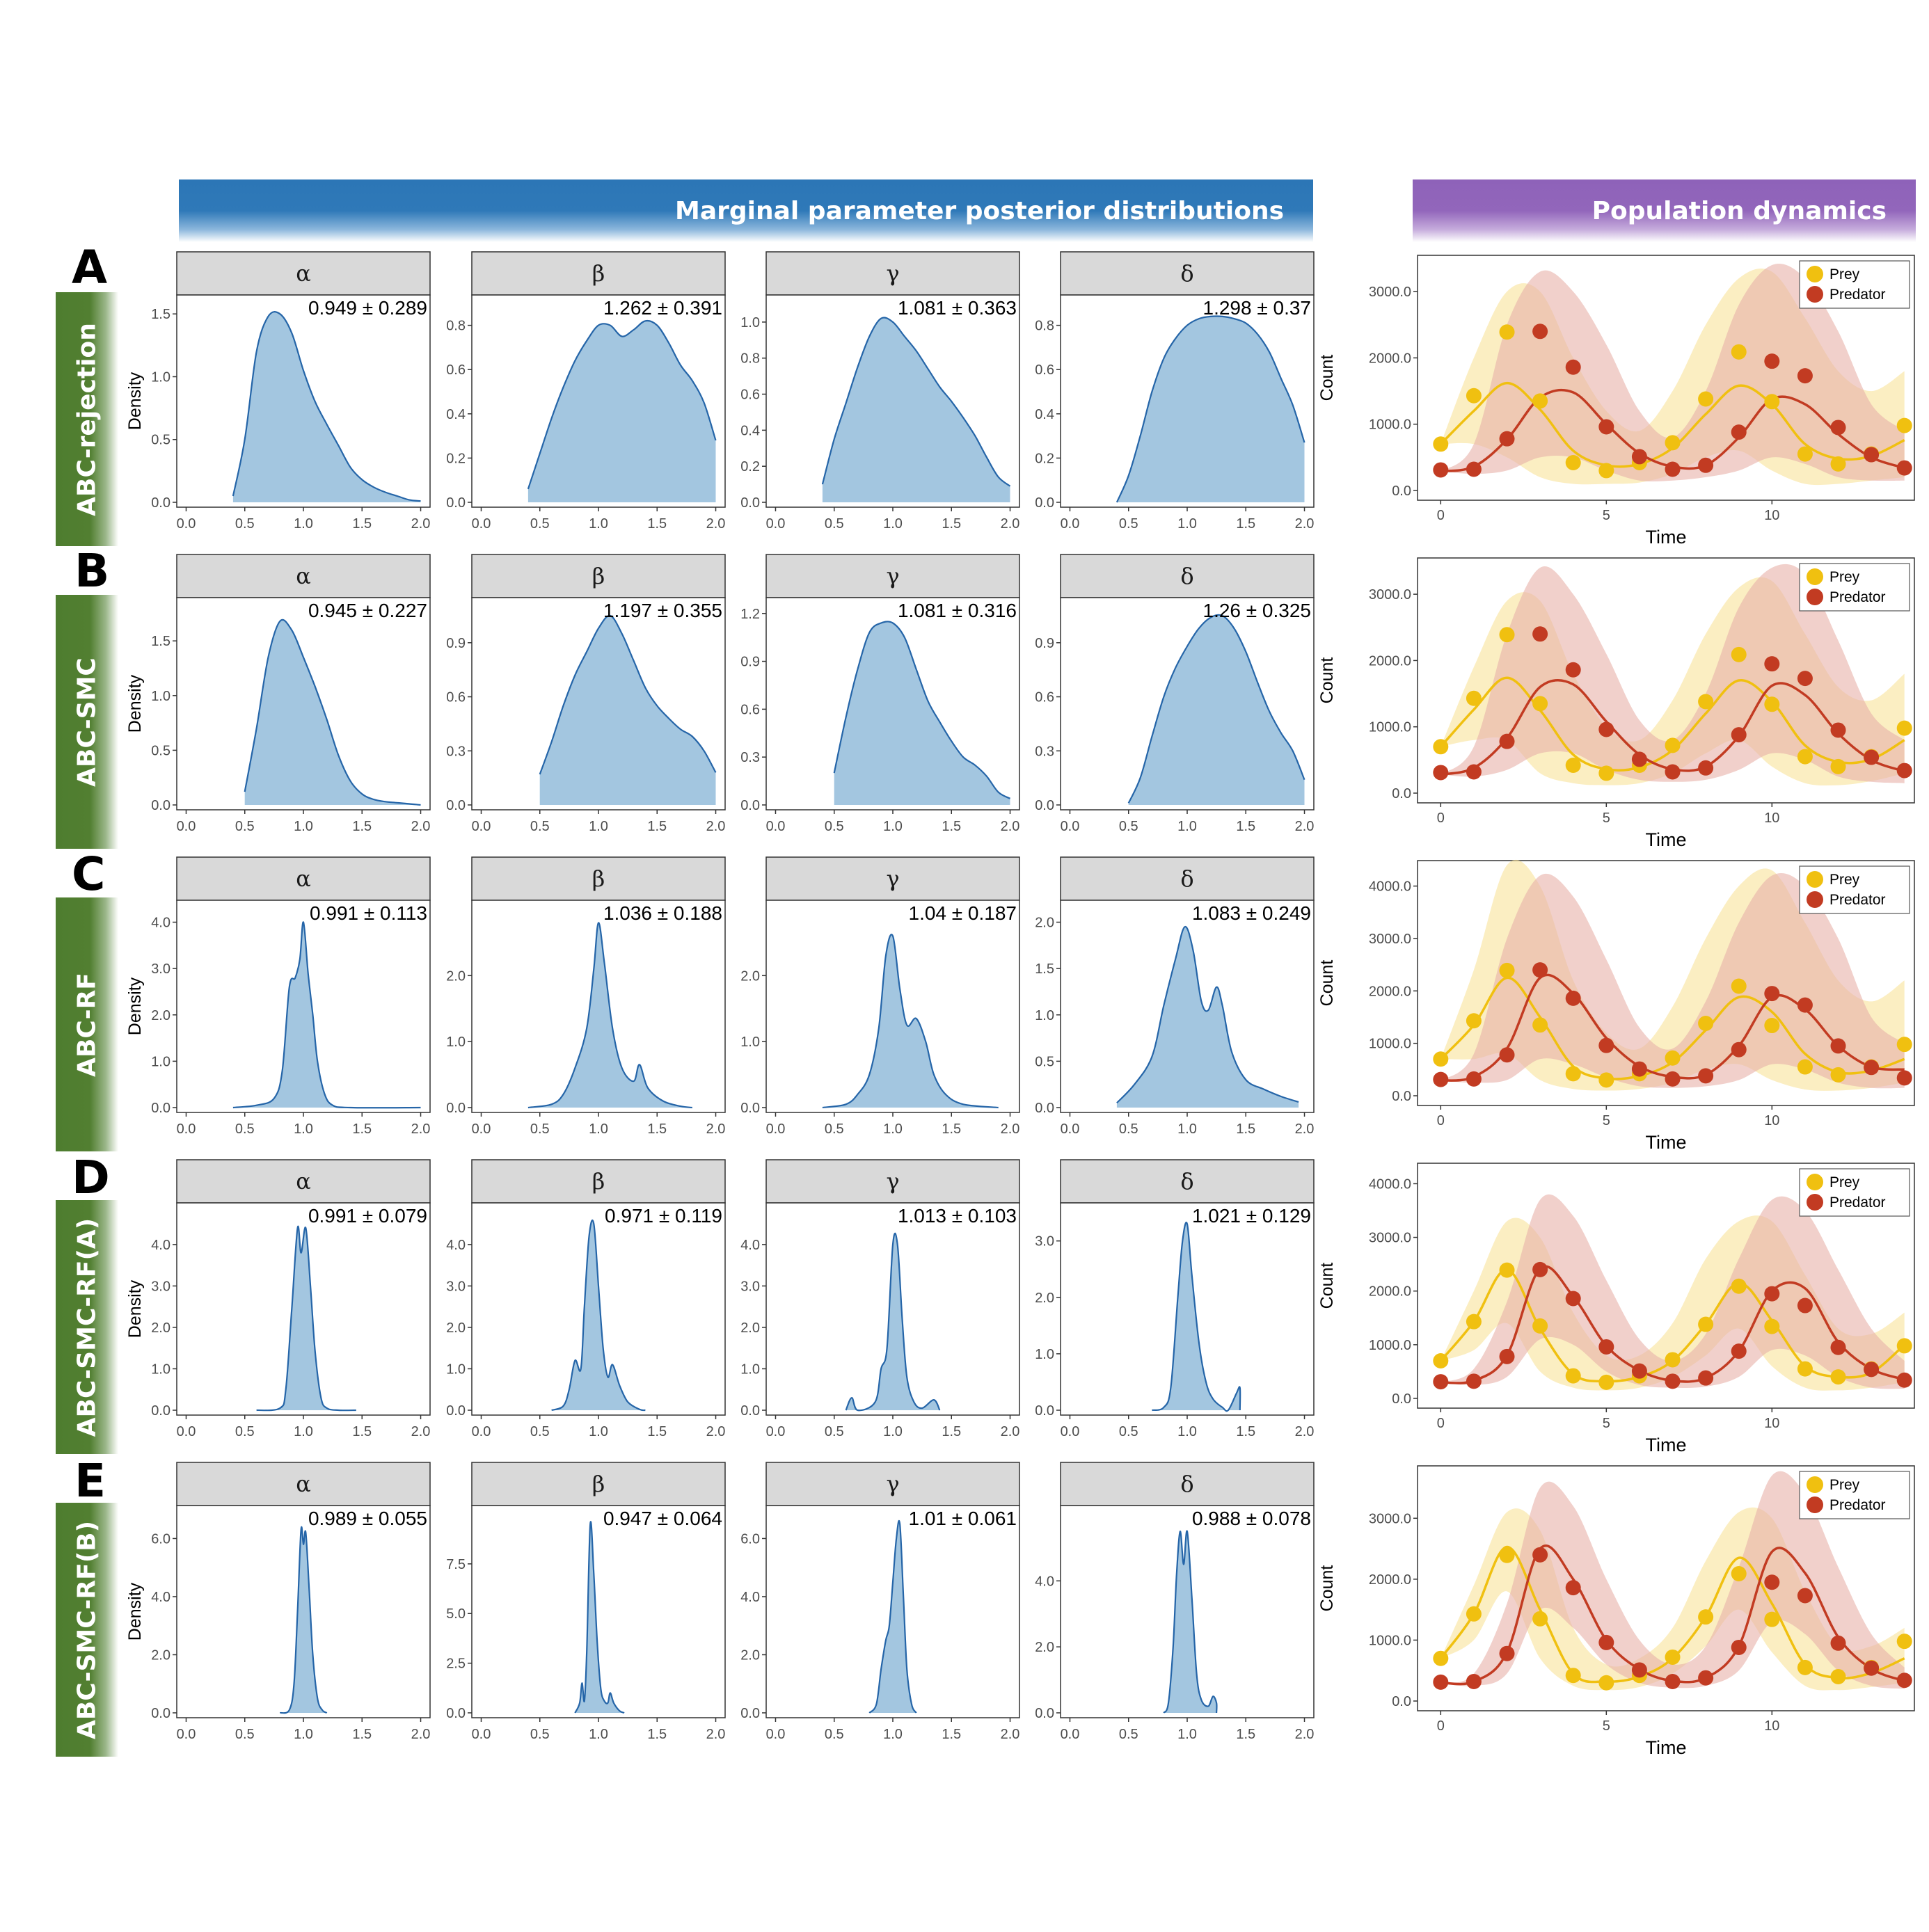 The width and height of the screenshot is (1929, 1932). What do you see at coordinates (662, 308) in the screenshot?
I see `posterior-stat-label: 1.262 ± 0.391` at bounding box center [662, 308].